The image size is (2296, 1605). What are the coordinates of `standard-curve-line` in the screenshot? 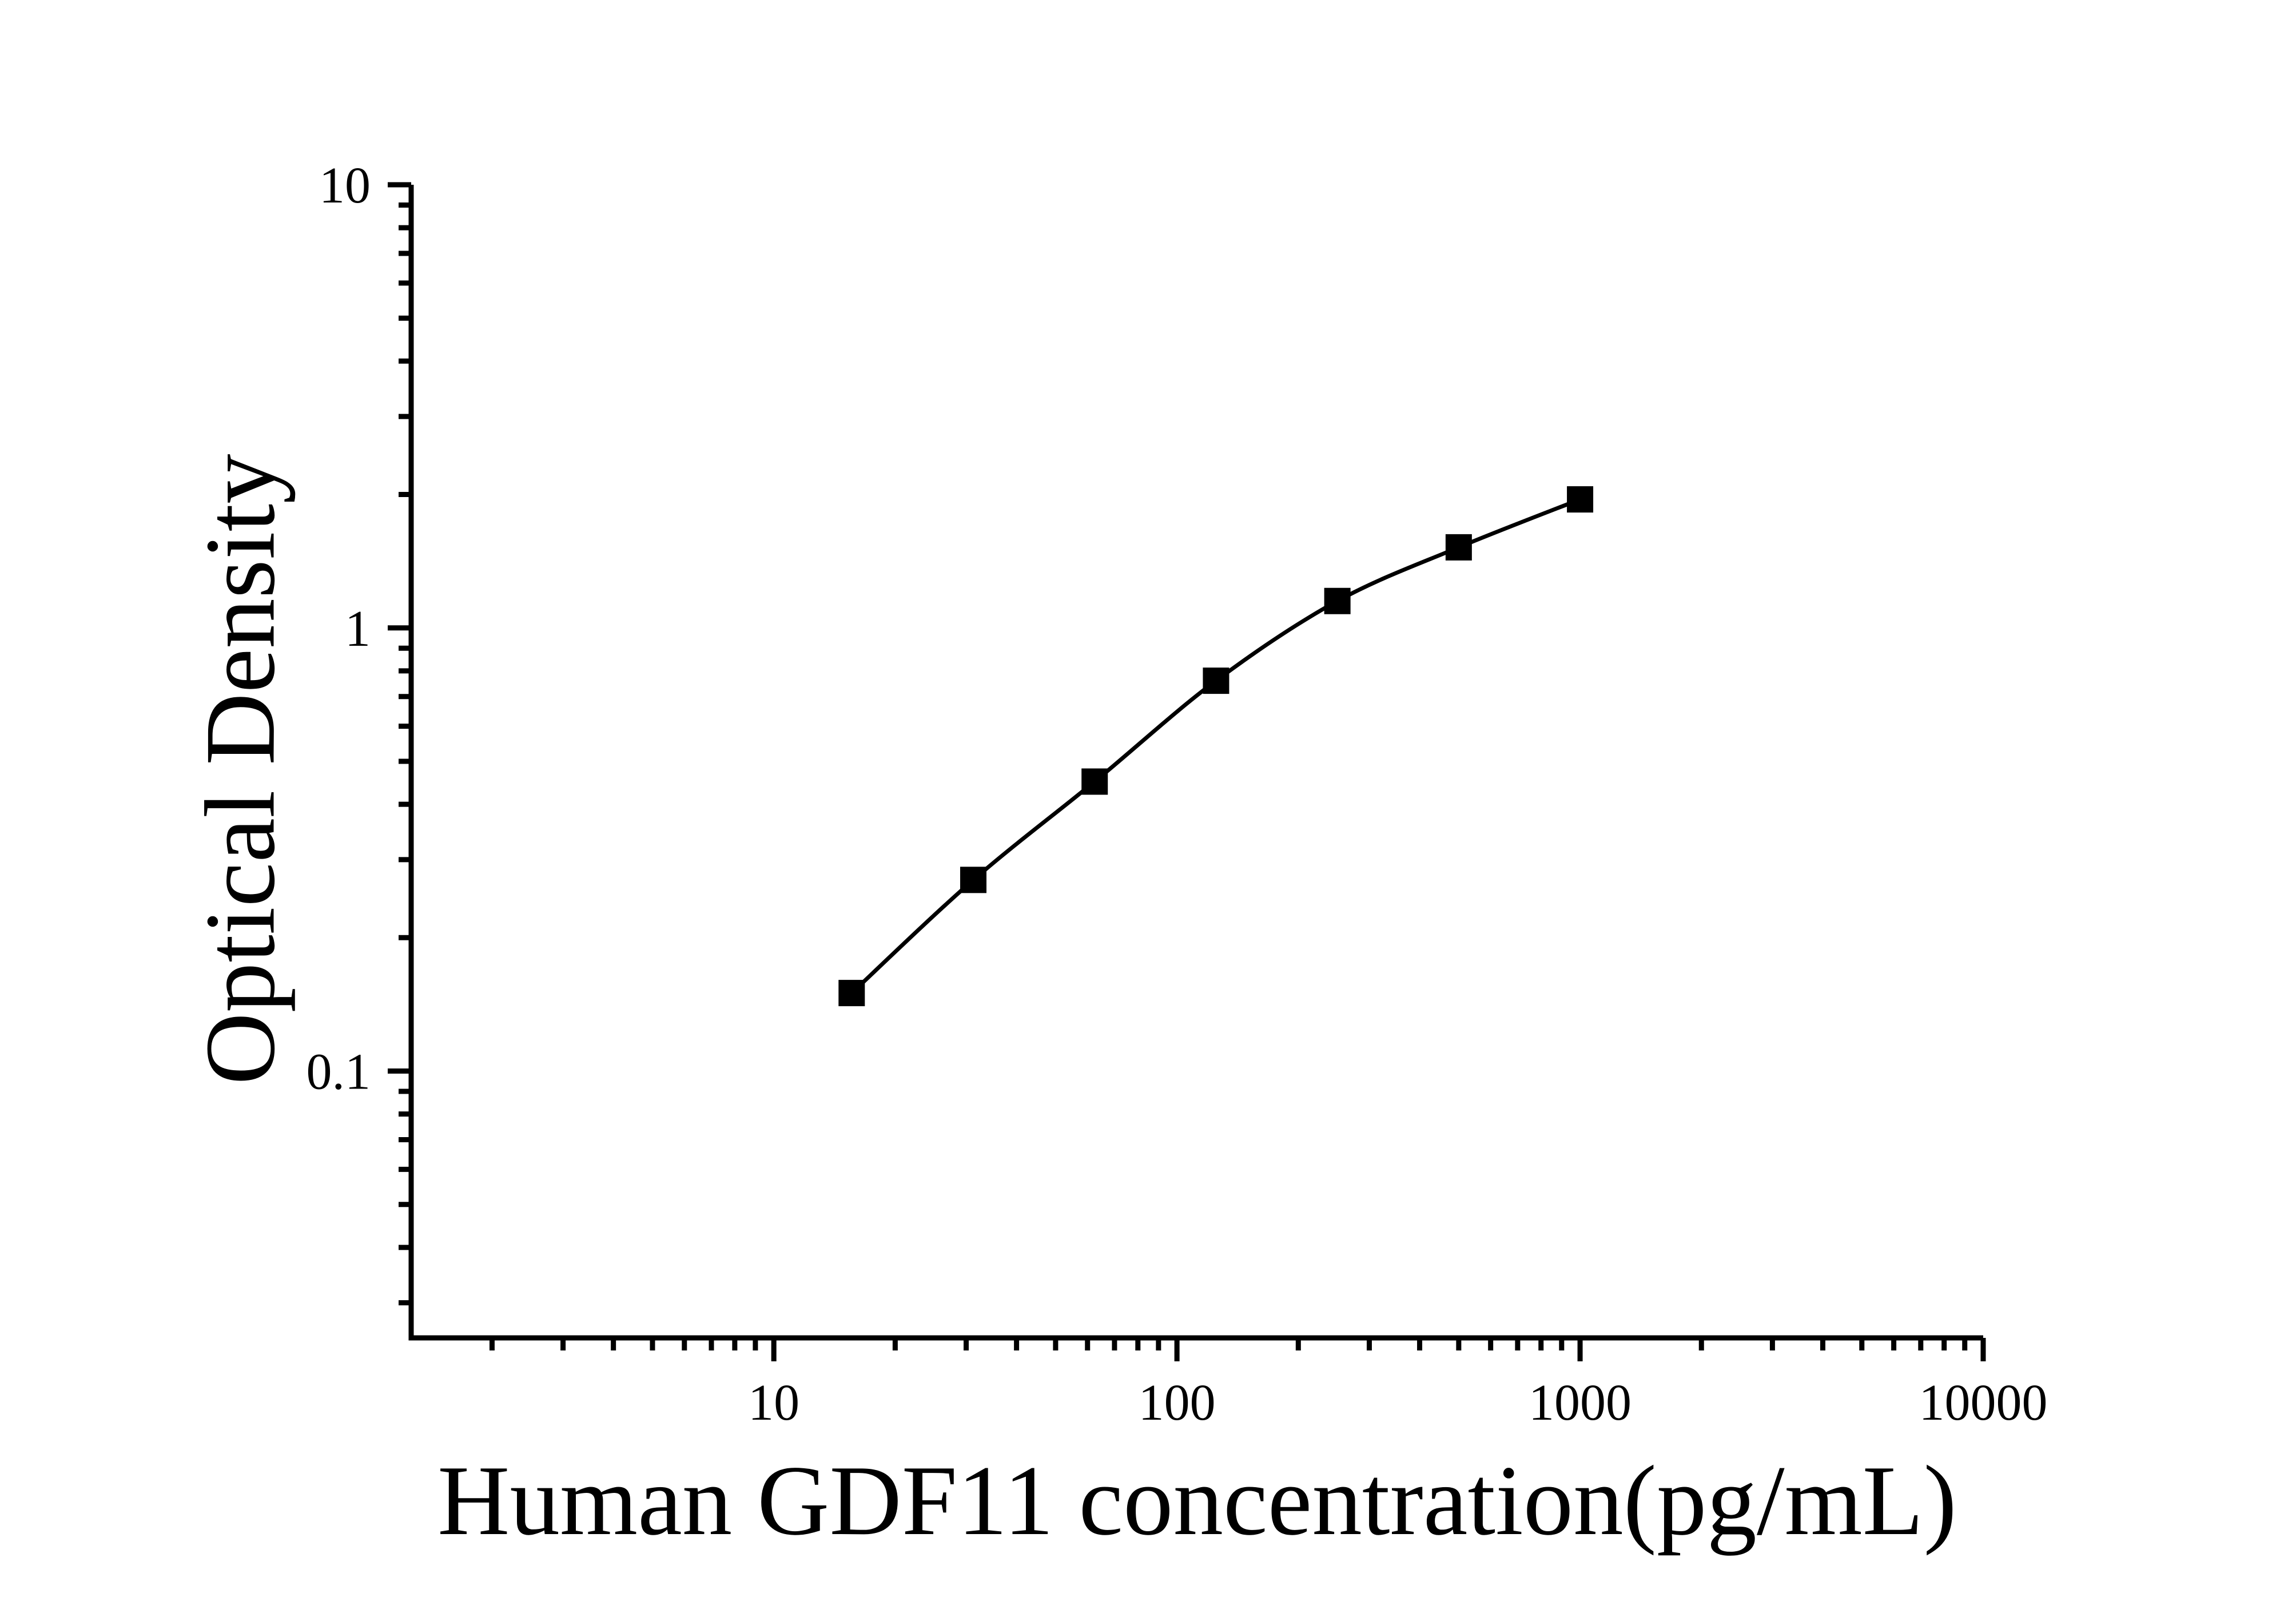 It's located at (1215, 746).